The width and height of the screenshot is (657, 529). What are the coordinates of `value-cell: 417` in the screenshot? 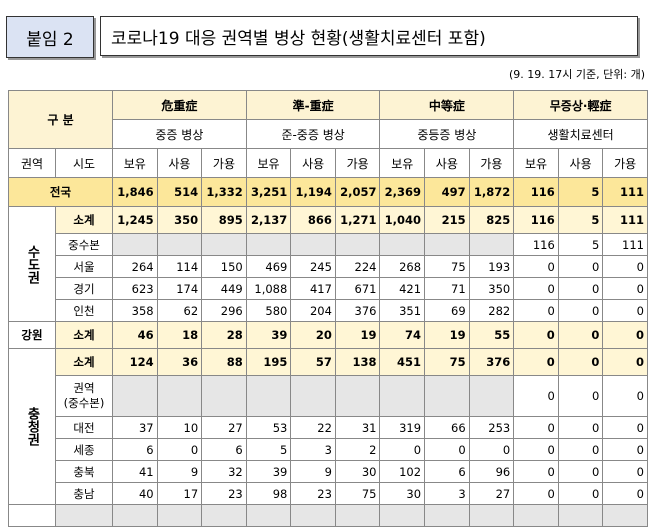 It's located at (313, 288).